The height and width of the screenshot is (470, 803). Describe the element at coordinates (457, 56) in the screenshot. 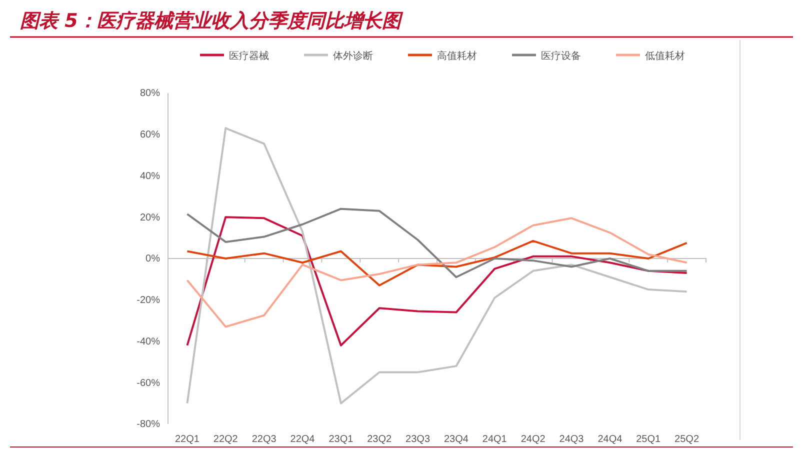

I see `legend-label: 高值耗材` at that location.